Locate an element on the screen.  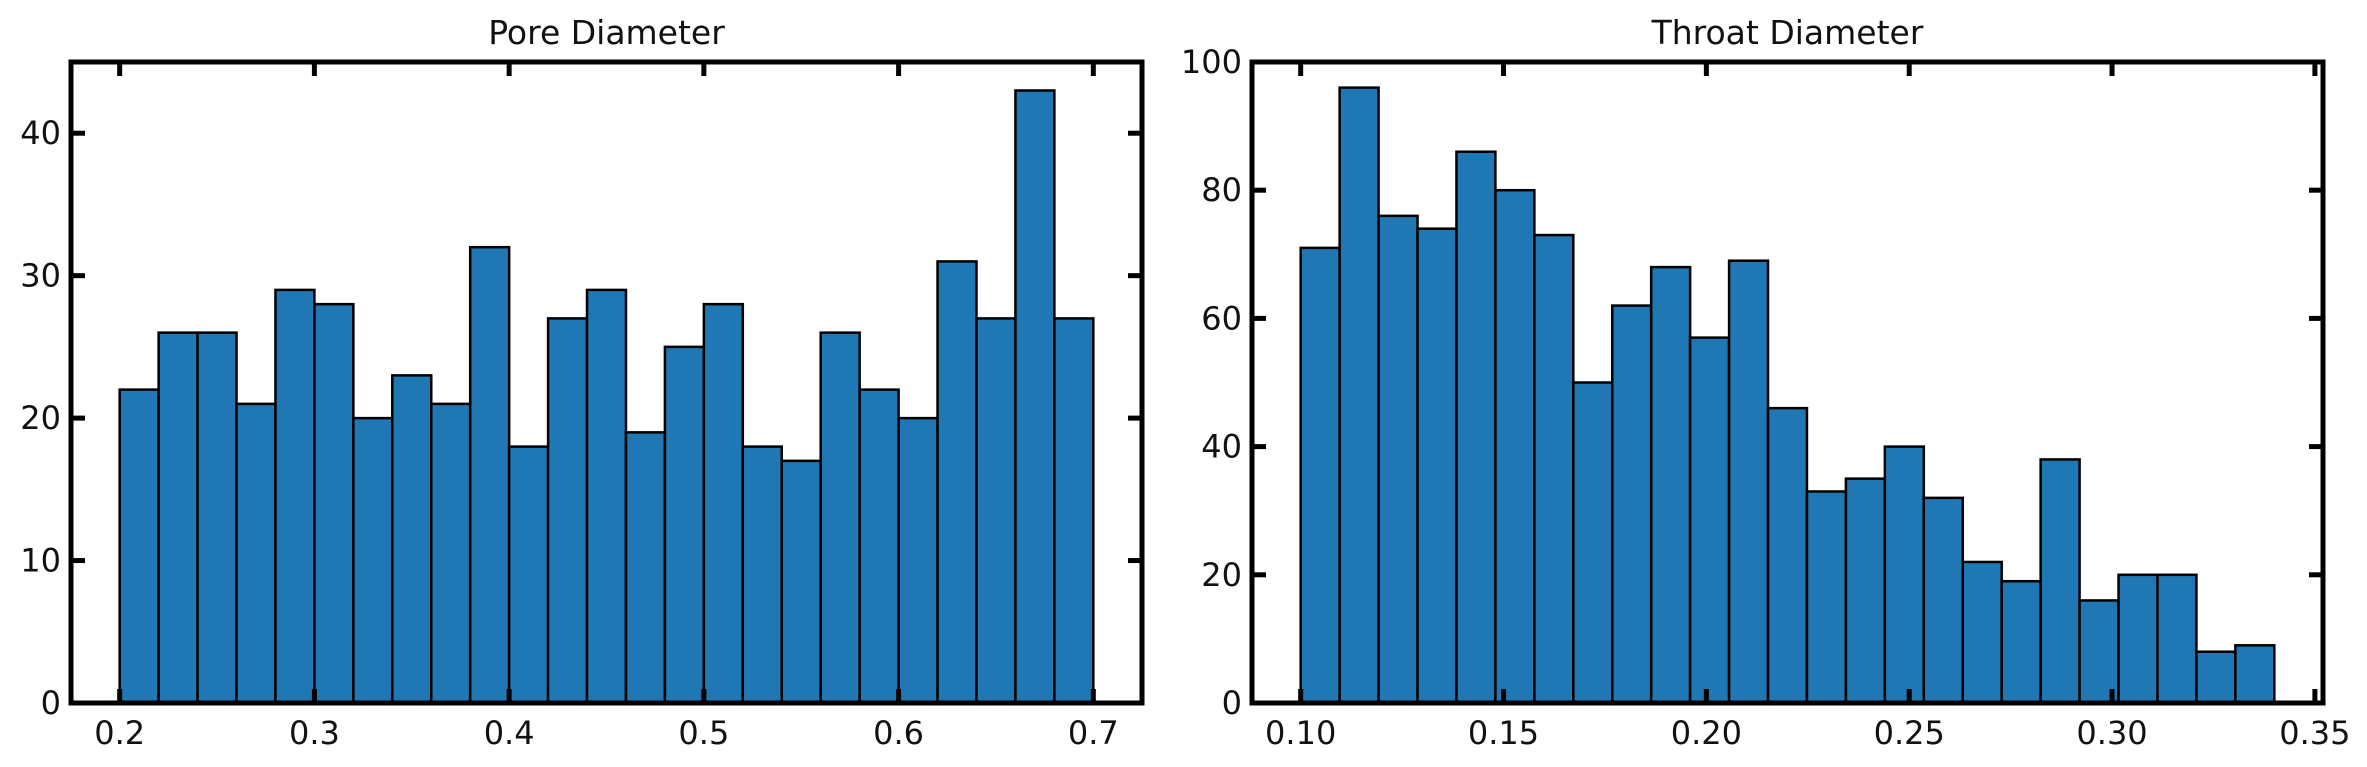
pore-xtick-label-5: 0.7 is located at coordinates (1093, 733).